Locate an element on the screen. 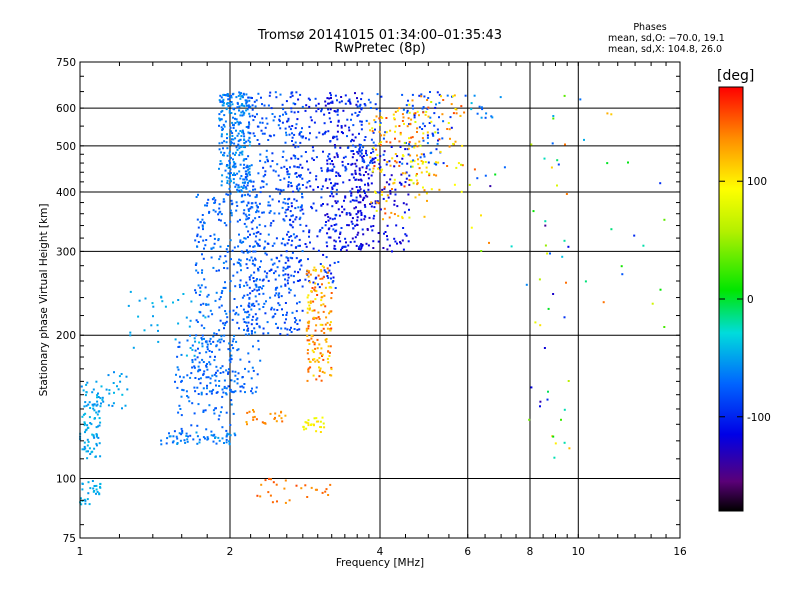  chart-subtitle: RwPretec (8p) is located at coordinates (380, 48).